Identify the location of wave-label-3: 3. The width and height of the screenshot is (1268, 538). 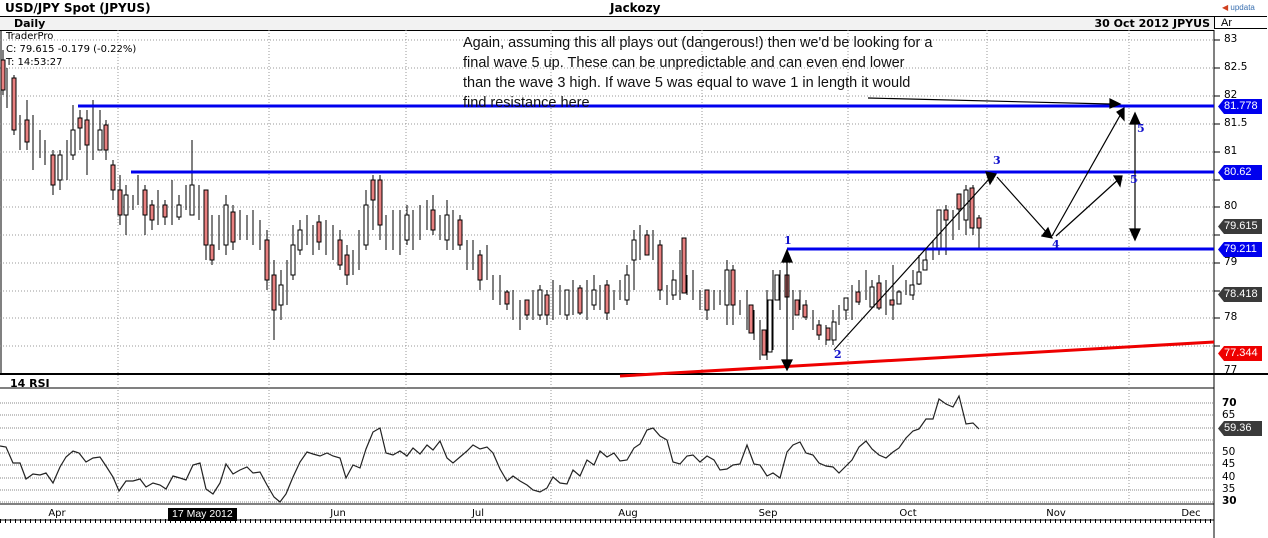
(997, 160).